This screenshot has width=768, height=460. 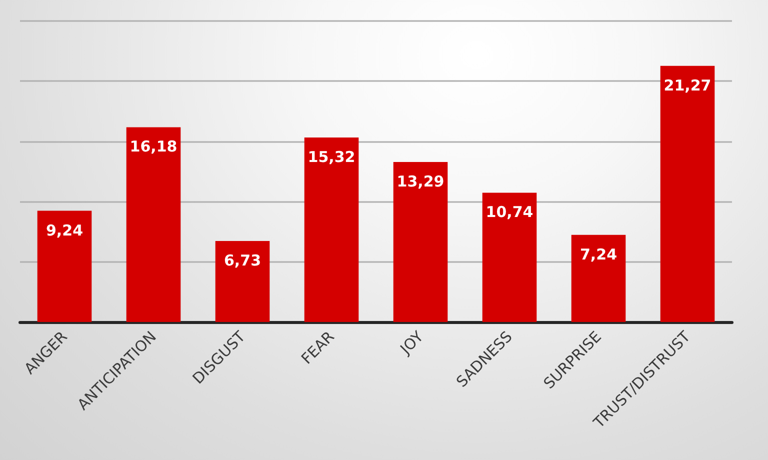 I want to click on data-label: 10,74, so click(x=510, y=212).